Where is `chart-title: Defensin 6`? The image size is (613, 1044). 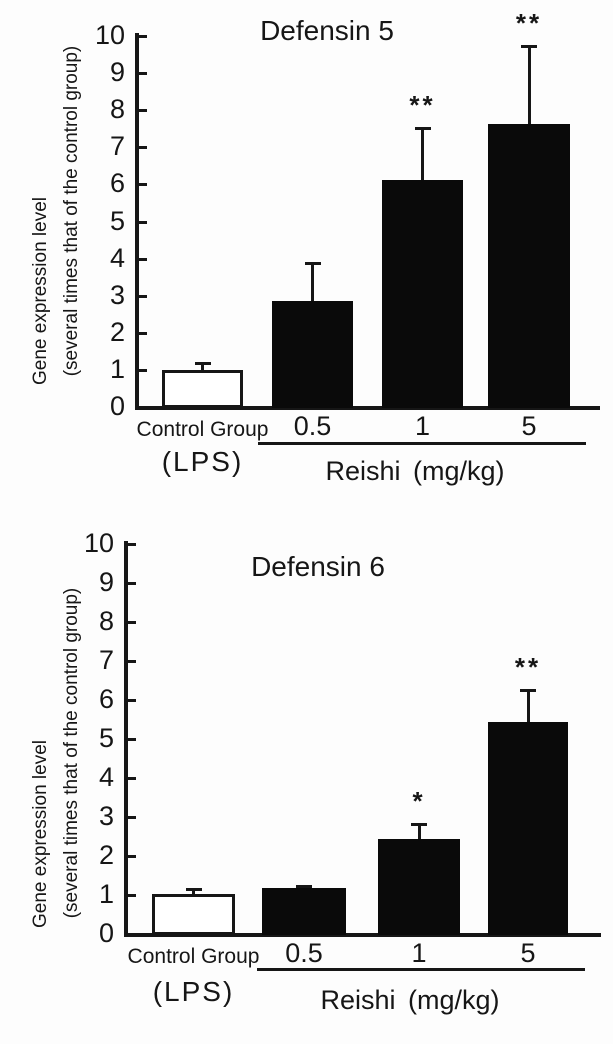
chart-title: Defensin 6 is located at coordinates (318, 566).